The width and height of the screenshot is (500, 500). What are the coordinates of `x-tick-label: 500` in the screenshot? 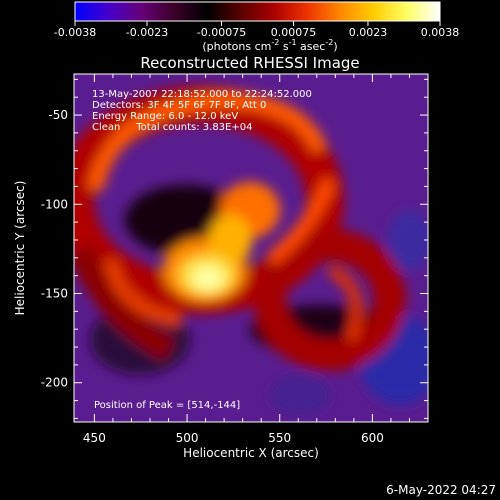 It's located at (187, 438).